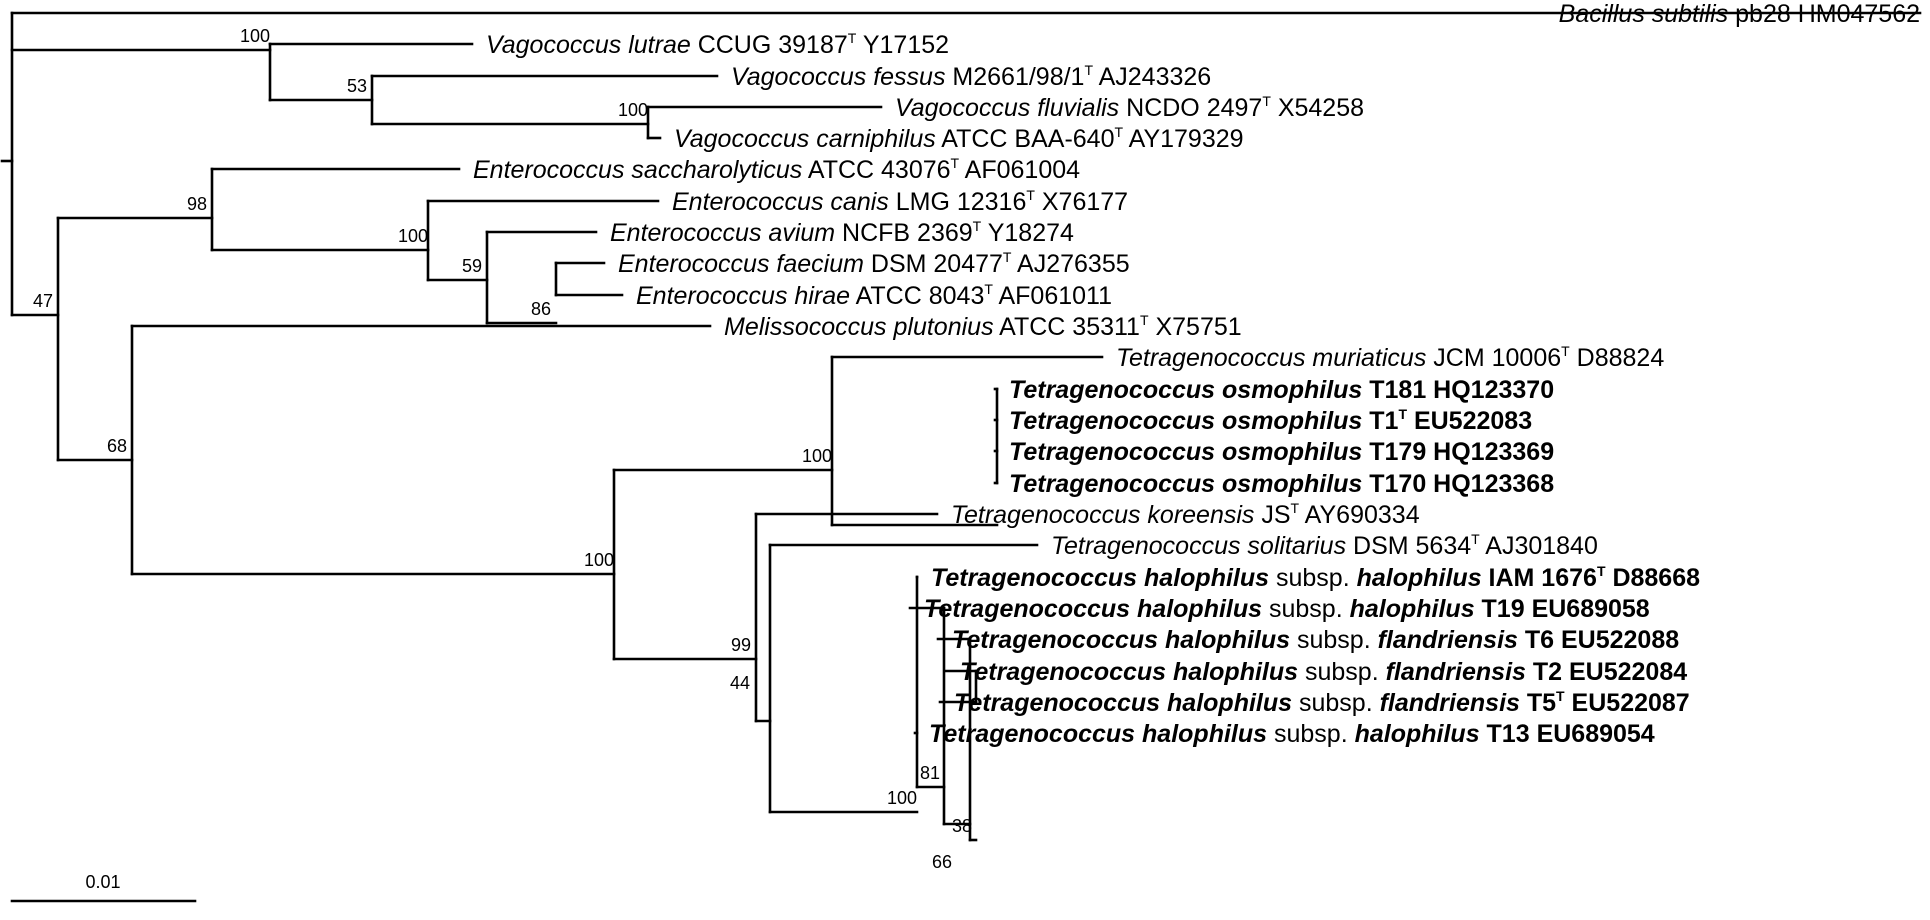  What do you see at coordinates (962, 826) in the screenshot?
I see `bootstrap-value: 38` at bounding box center [962, 826].